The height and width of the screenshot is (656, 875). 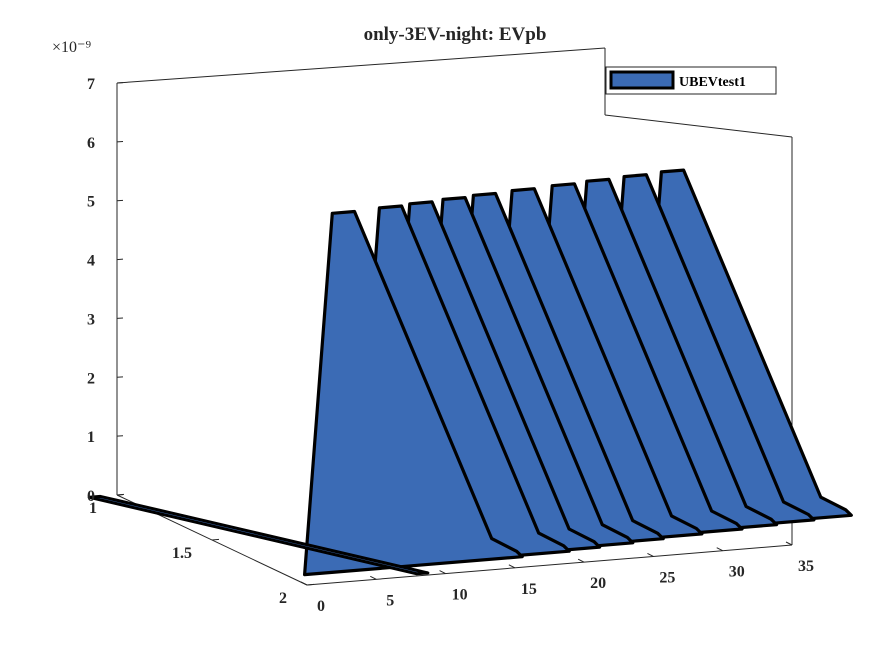 What do you see at coordinates (667, 577) in the screenshot?
I see `x-tick-label: 25` at bounding box center [667, 577].